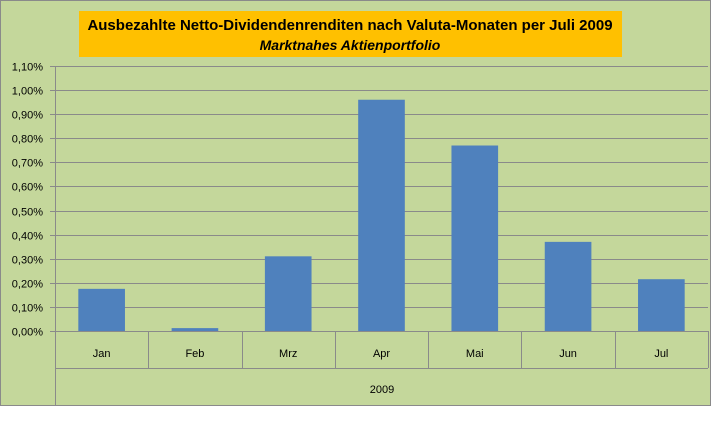 This screenshot has width=712, height=438. Describe the element at coordinates (661, 354) in the screenshot. I see `x-tick-label: Jul` at that location.